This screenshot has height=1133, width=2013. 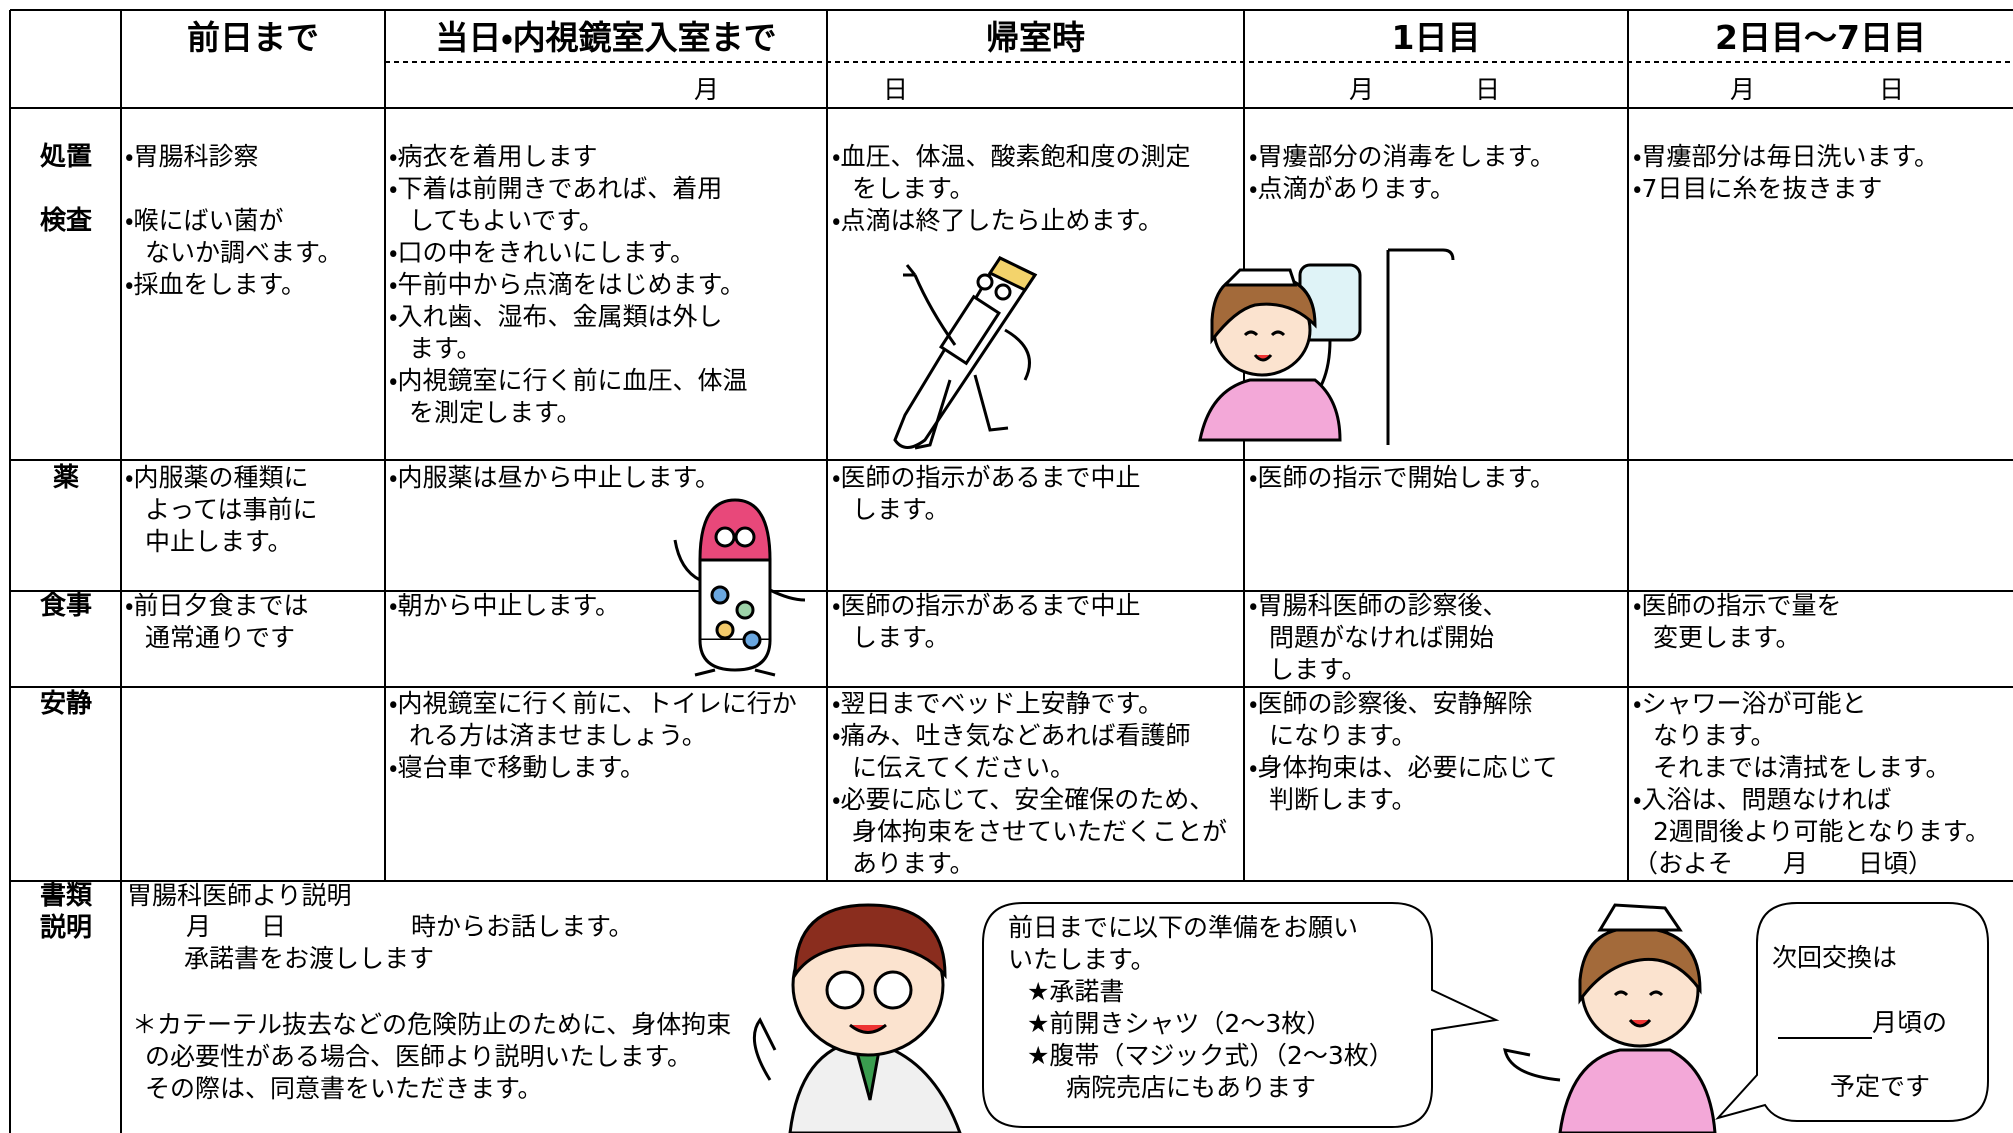 I want to click on column-header: 帰室時, so click(x=1035, y=37).